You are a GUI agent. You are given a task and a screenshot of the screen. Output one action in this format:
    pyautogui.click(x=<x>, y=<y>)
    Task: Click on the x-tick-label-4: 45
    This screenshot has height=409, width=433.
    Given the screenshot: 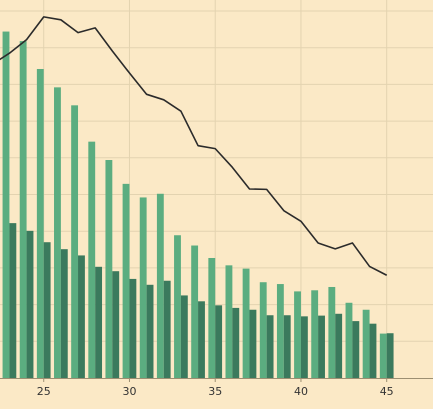 What is the action you would take?
    pyautogui.click(x=387, y=391)
    